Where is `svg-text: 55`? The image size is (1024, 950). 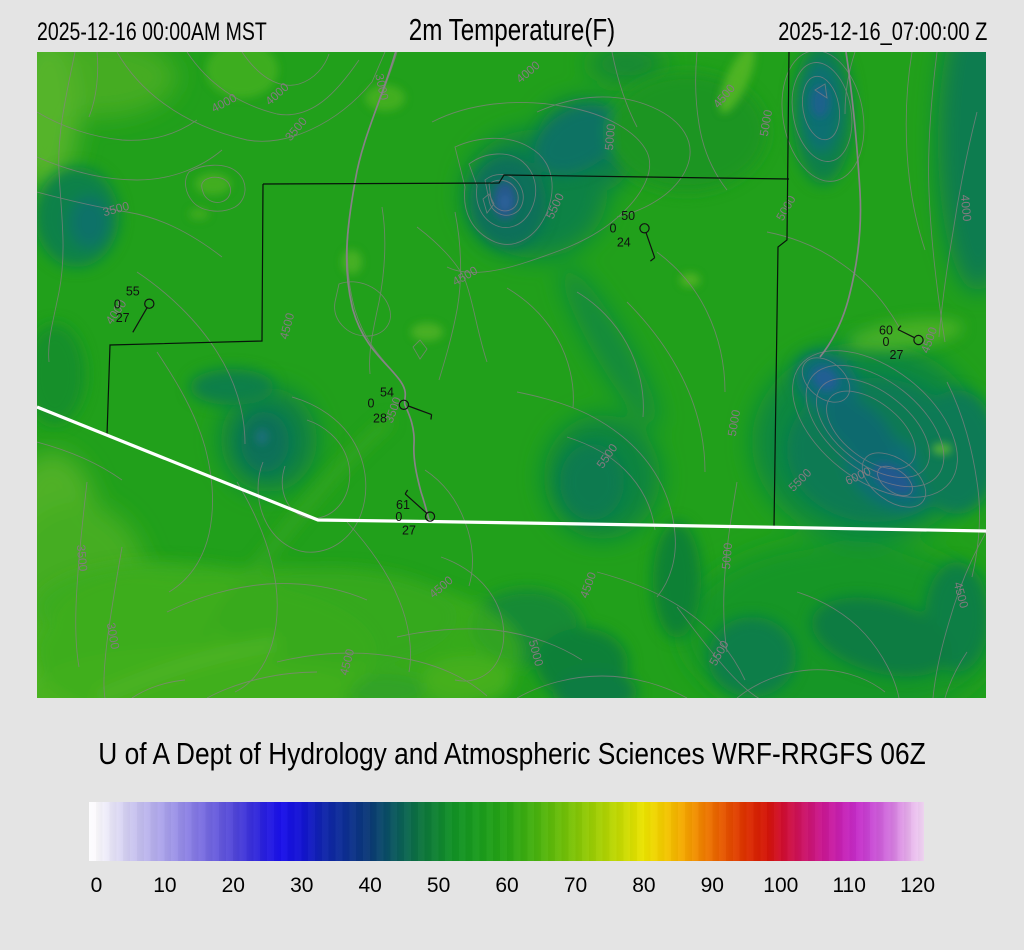
svg-text: 55 is located at coordinates (133, 292).